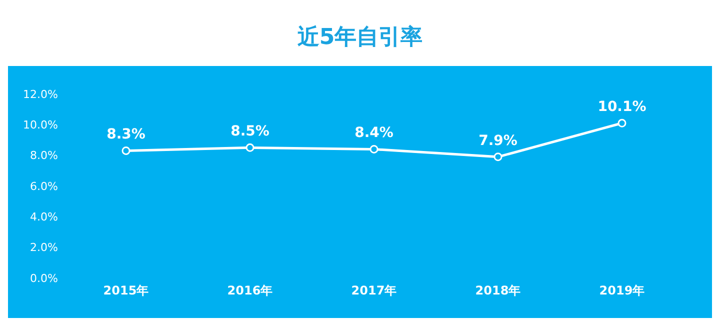 This screenshot has width=720, height=326. What do you see at coordinates (44, 247) in the screenshot?
I see `y-tick-label: 2.0%` at bounding box center [44, 247].